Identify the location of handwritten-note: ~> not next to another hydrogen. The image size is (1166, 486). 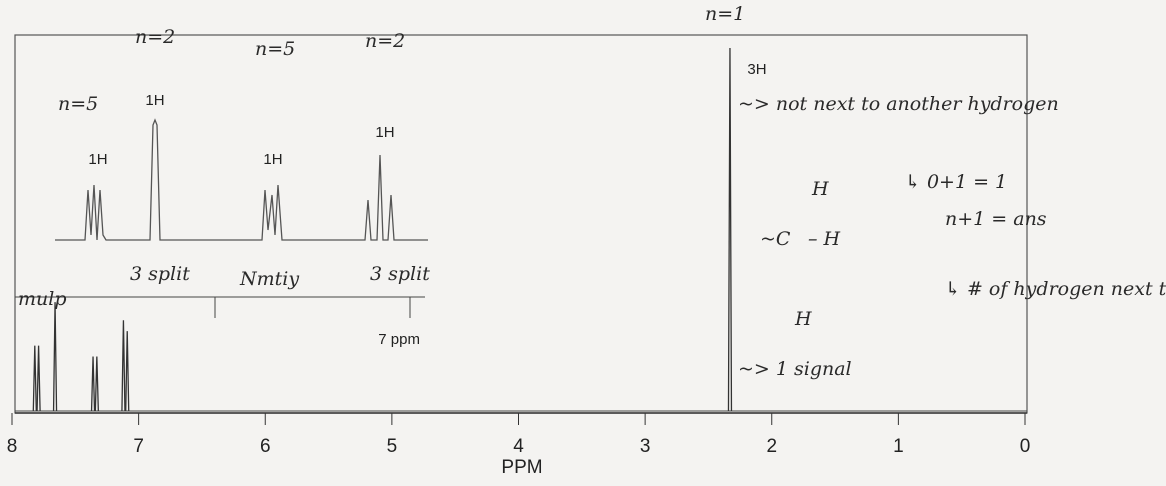
(898, 104).